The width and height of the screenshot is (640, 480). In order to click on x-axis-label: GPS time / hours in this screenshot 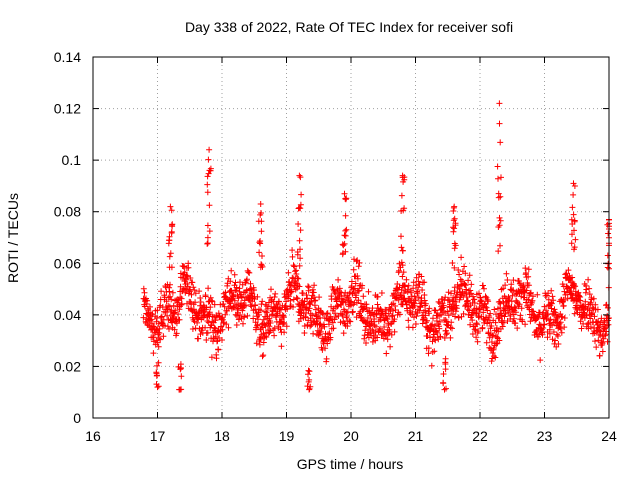, I will do `click(350, 464)`.